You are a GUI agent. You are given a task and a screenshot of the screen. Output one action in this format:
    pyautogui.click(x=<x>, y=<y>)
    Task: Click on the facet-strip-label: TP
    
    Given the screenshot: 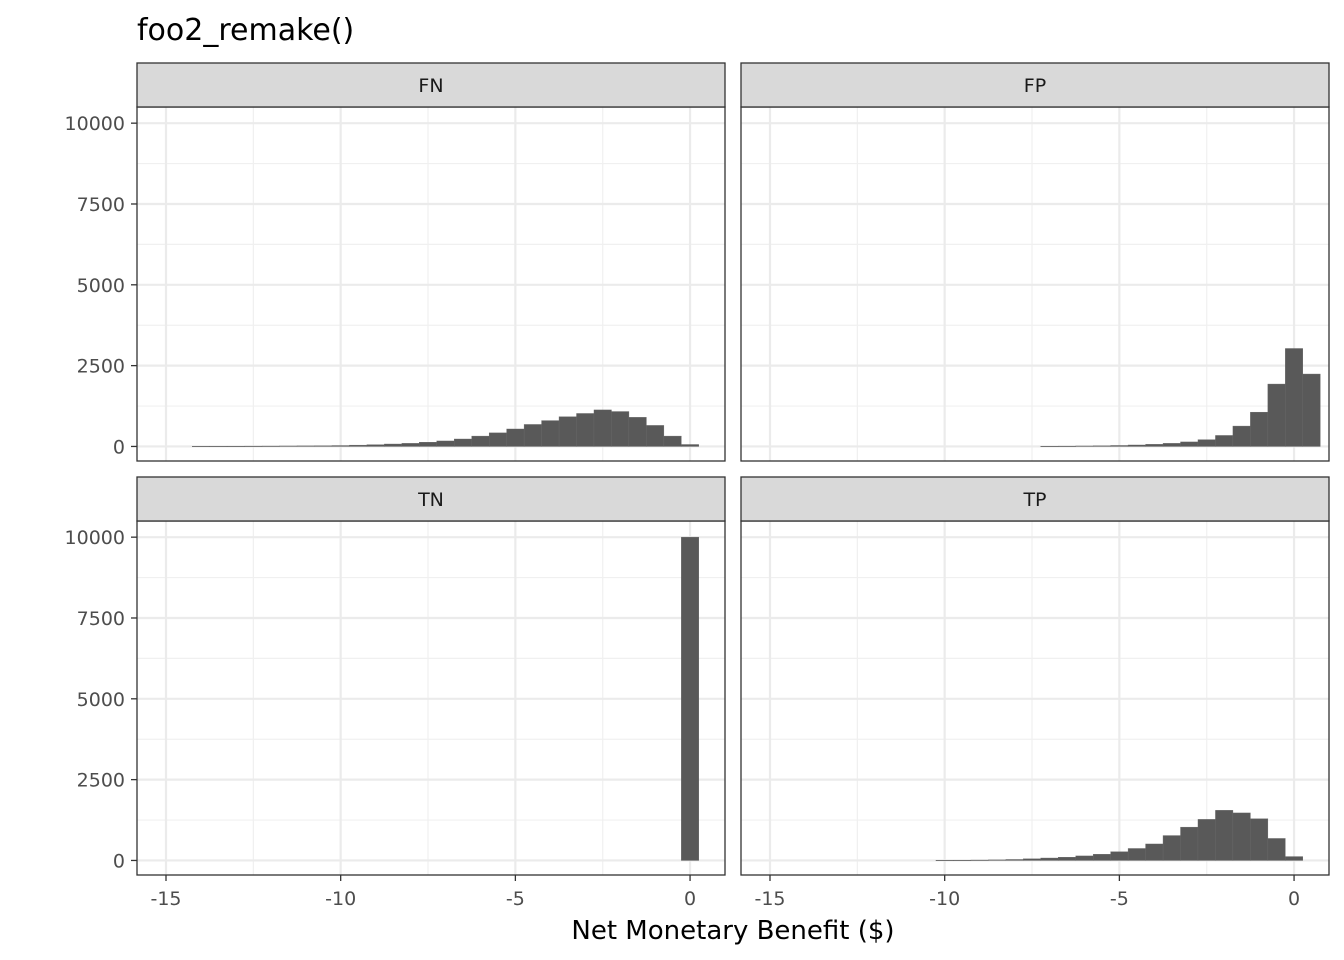 What is the action you would take?
    pyautogui.click(x=1034, y=500)
    